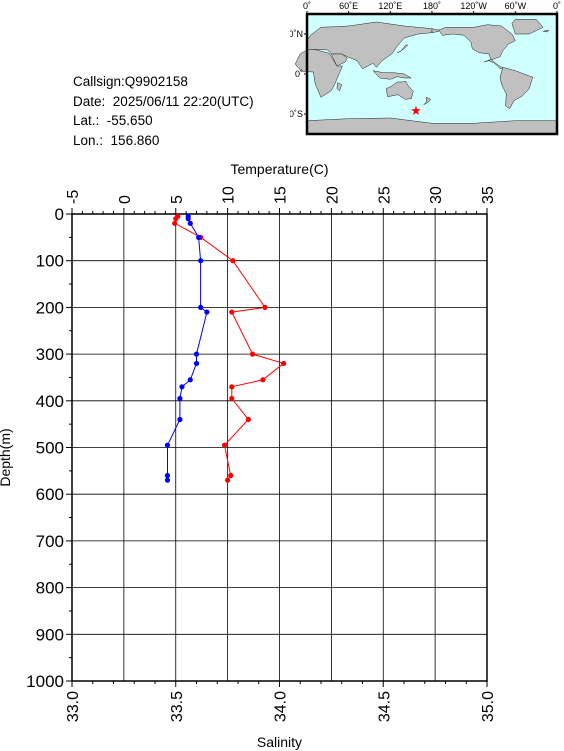  Describe the element at coordinates (125, 199) in the screenshot. I see `top-axis-tick-label: 0` at that location.